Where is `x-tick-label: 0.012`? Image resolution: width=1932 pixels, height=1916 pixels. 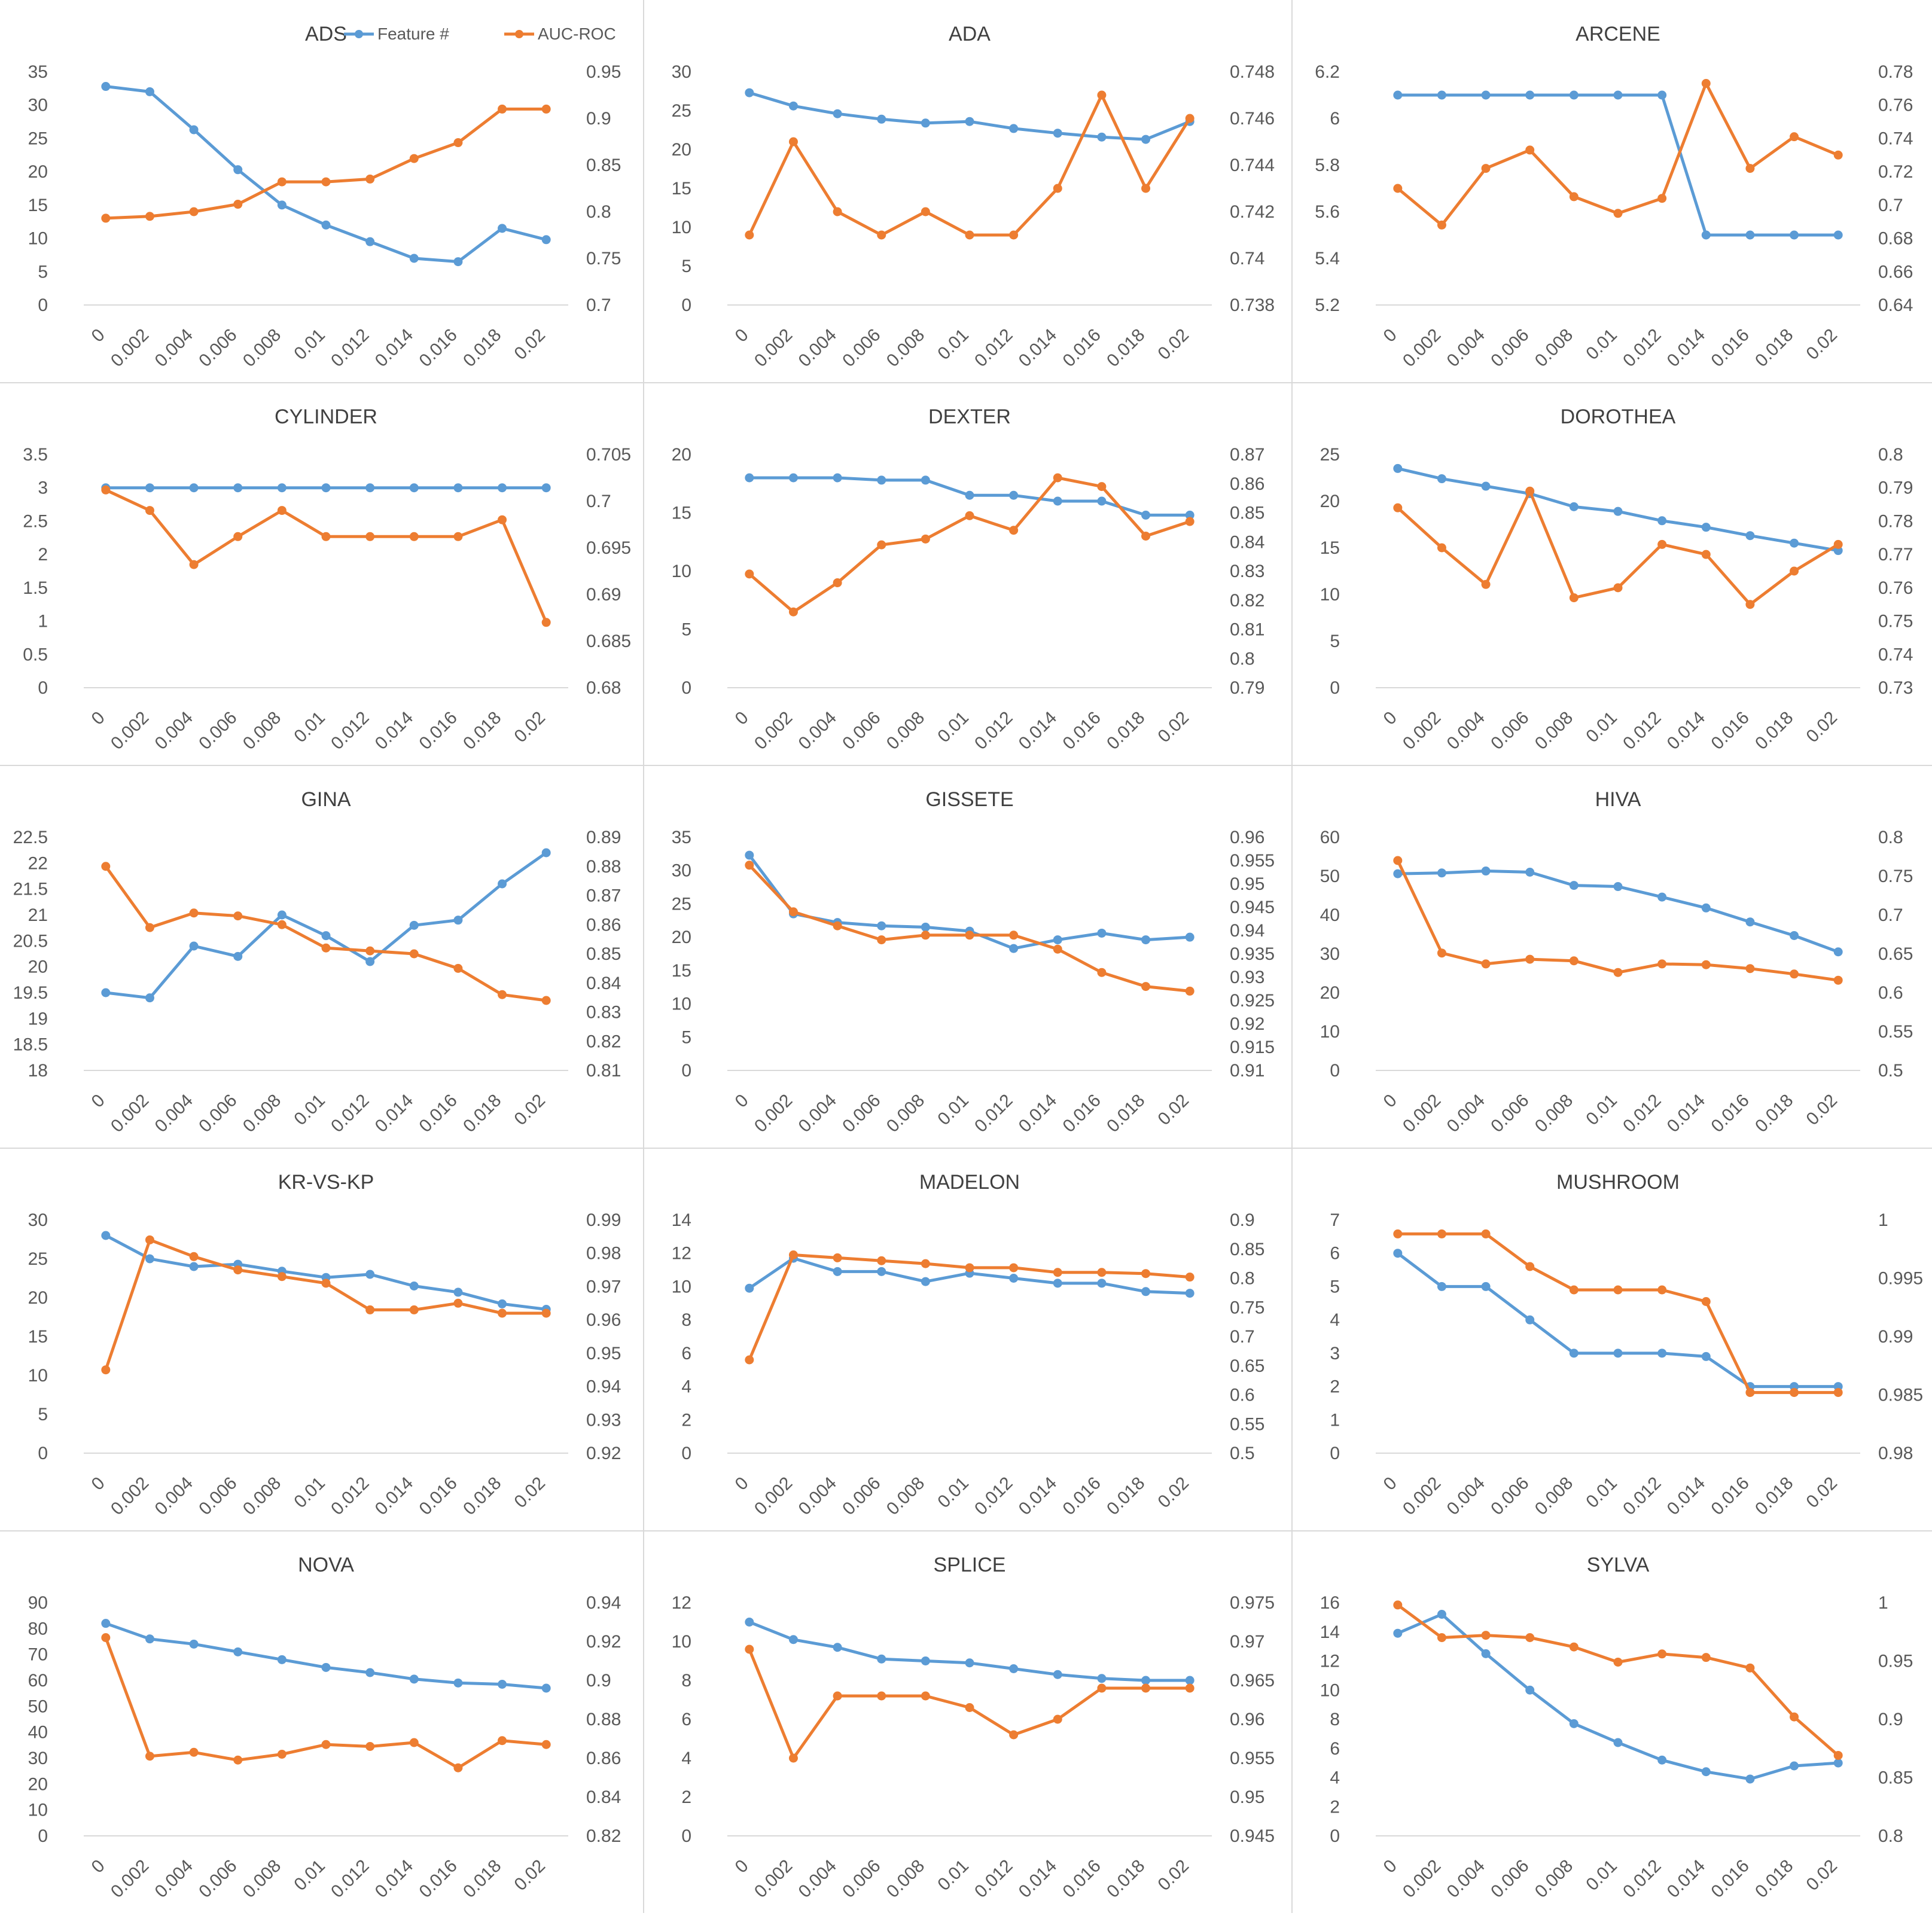
x-tick-label: 0.012 is located at coordinates (1642, 1113).